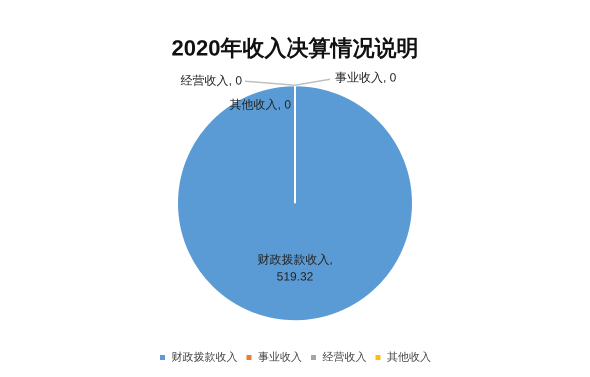 The height and width of the screenshot is (377, 590). Describe the element at coordinates (344, 357) in the screenshot. I see `legend-label: 经营收入` at that location.